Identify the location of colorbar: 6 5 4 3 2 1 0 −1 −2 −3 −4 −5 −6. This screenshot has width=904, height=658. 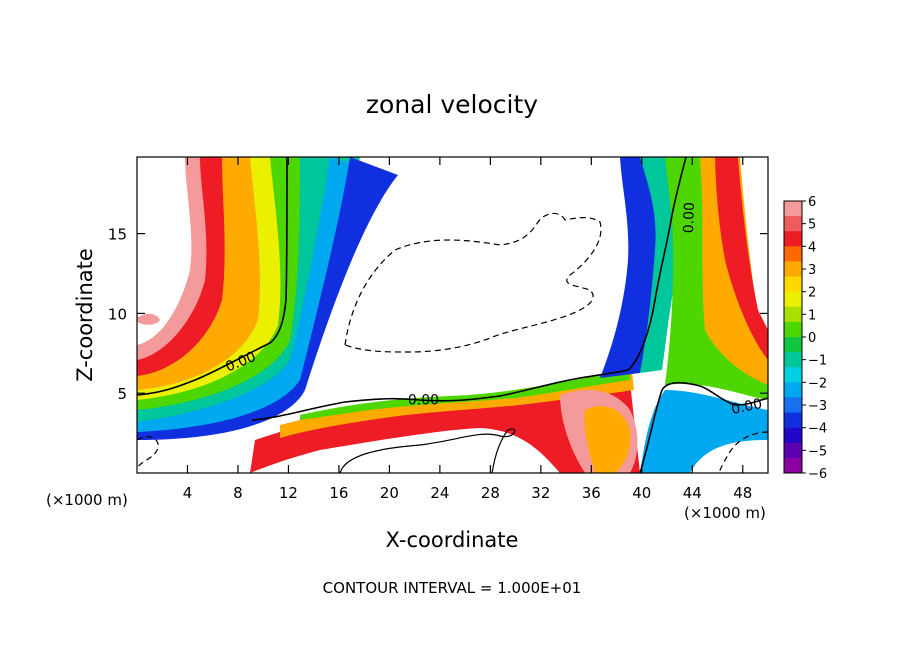
(805, 338).